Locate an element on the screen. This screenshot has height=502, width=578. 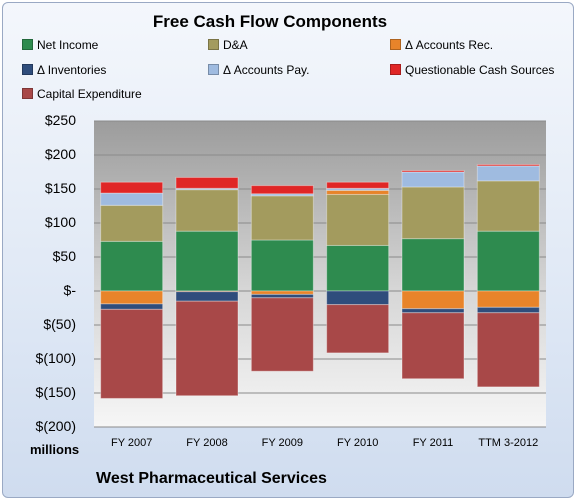
legend-swatch-d-and-a is located at coordinates (213, 44).